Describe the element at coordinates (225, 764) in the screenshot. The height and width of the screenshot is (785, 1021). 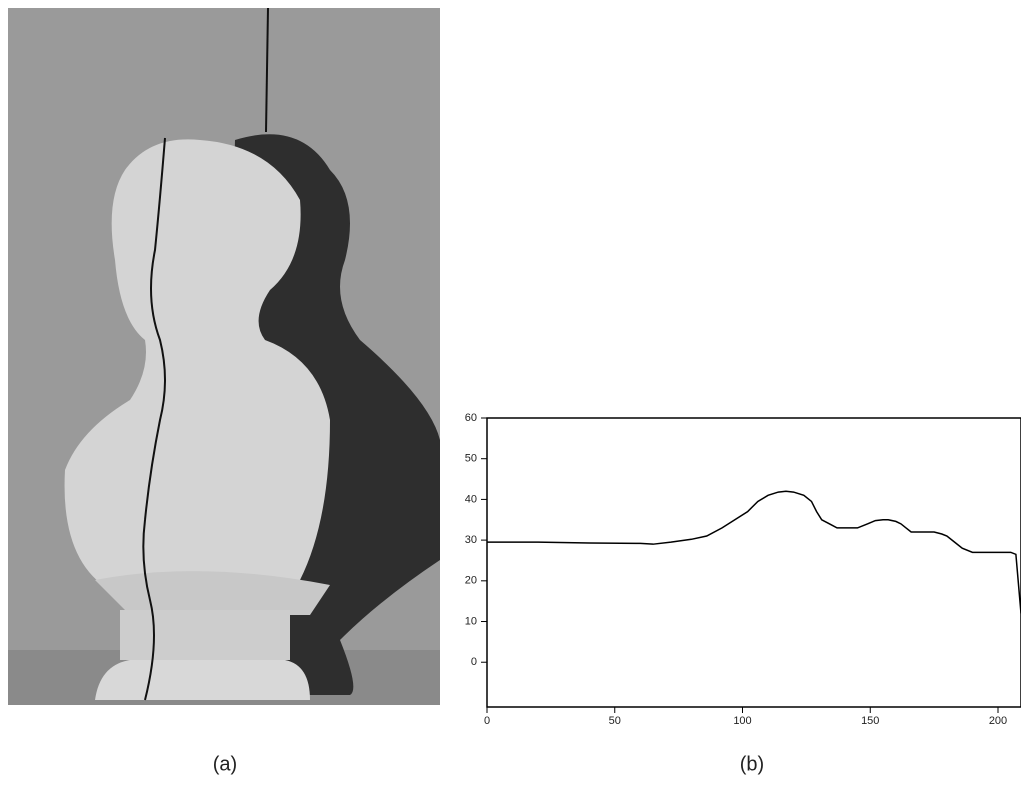
I see `caption: (a)` at that location.